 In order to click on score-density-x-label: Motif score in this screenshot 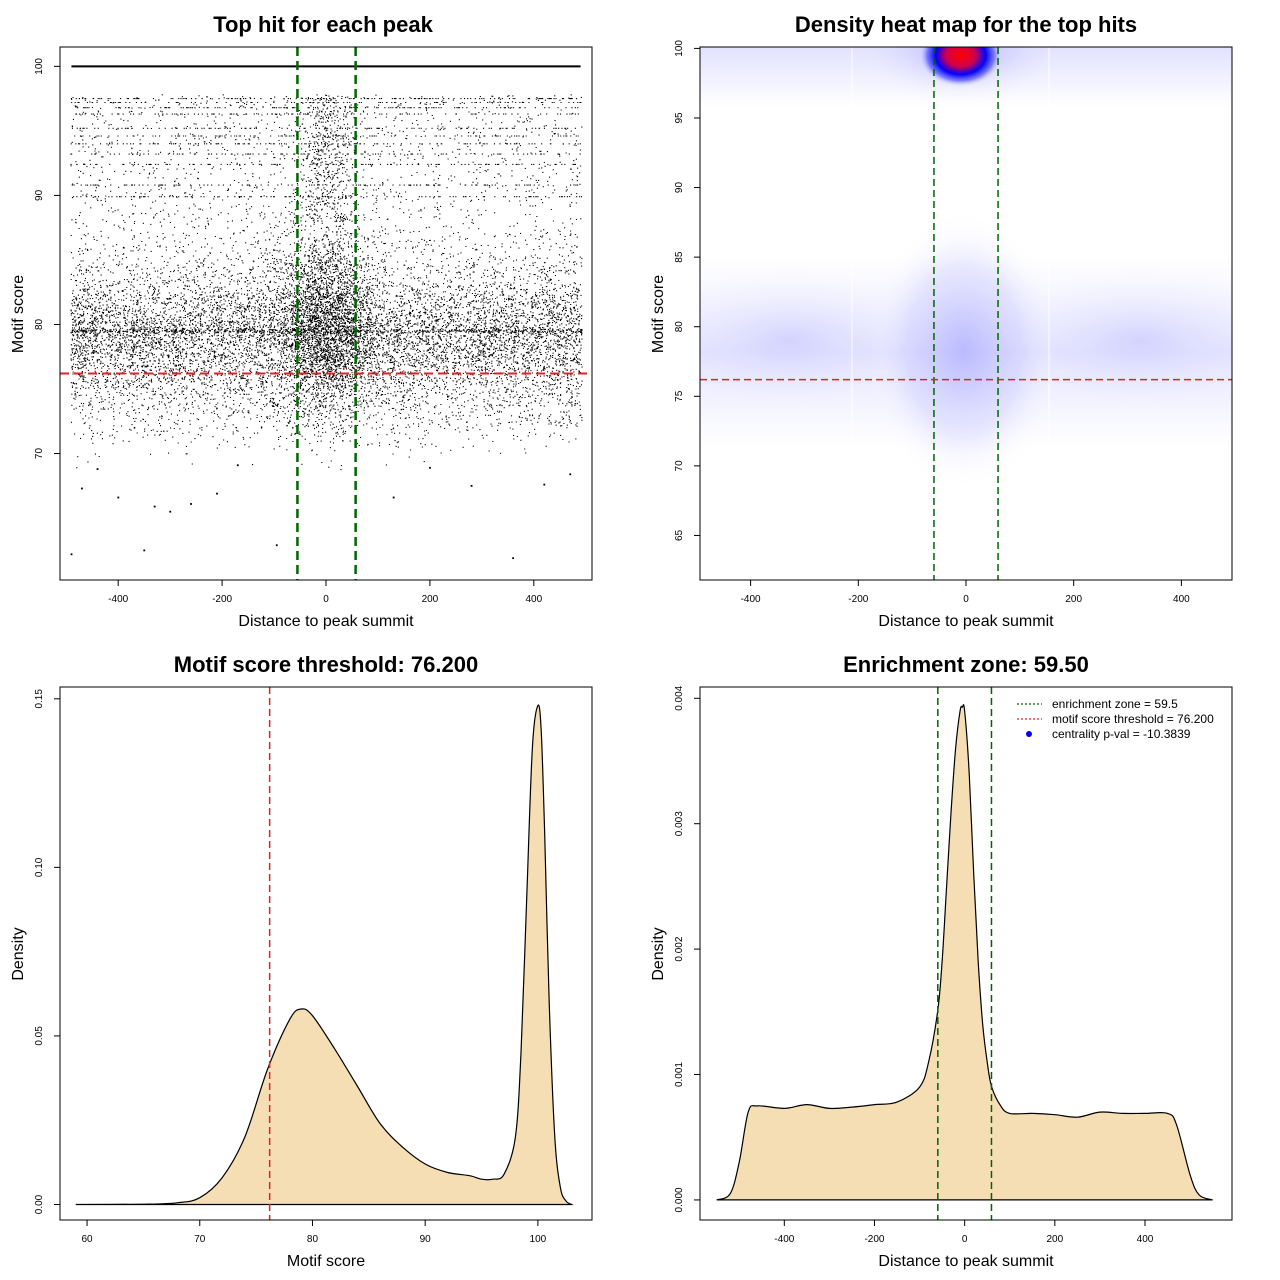, I will do `click(326, 1261)`.